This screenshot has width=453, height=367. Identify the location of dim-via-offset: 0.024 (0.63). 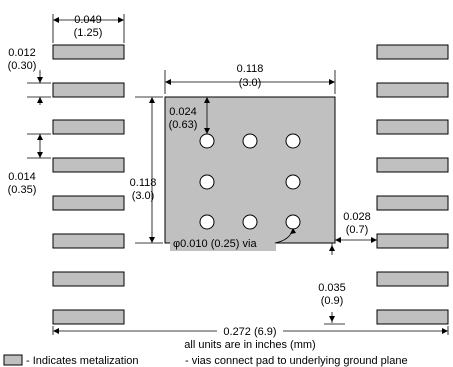
(188, 115).